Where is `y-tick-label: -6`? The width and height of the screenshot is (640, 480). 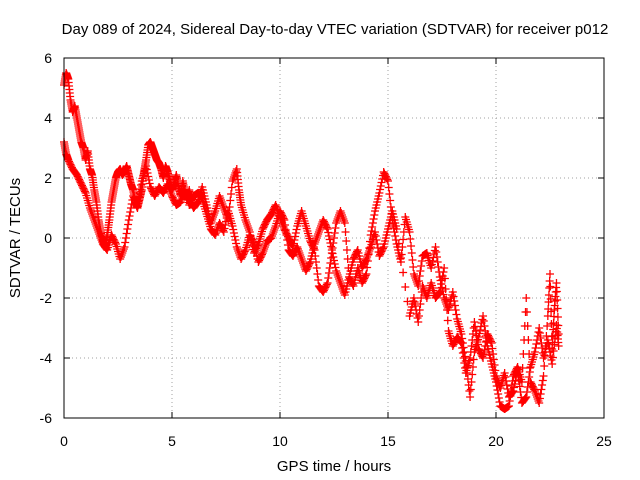 y-tick-label: -6 is located at coordinates (46, 418).